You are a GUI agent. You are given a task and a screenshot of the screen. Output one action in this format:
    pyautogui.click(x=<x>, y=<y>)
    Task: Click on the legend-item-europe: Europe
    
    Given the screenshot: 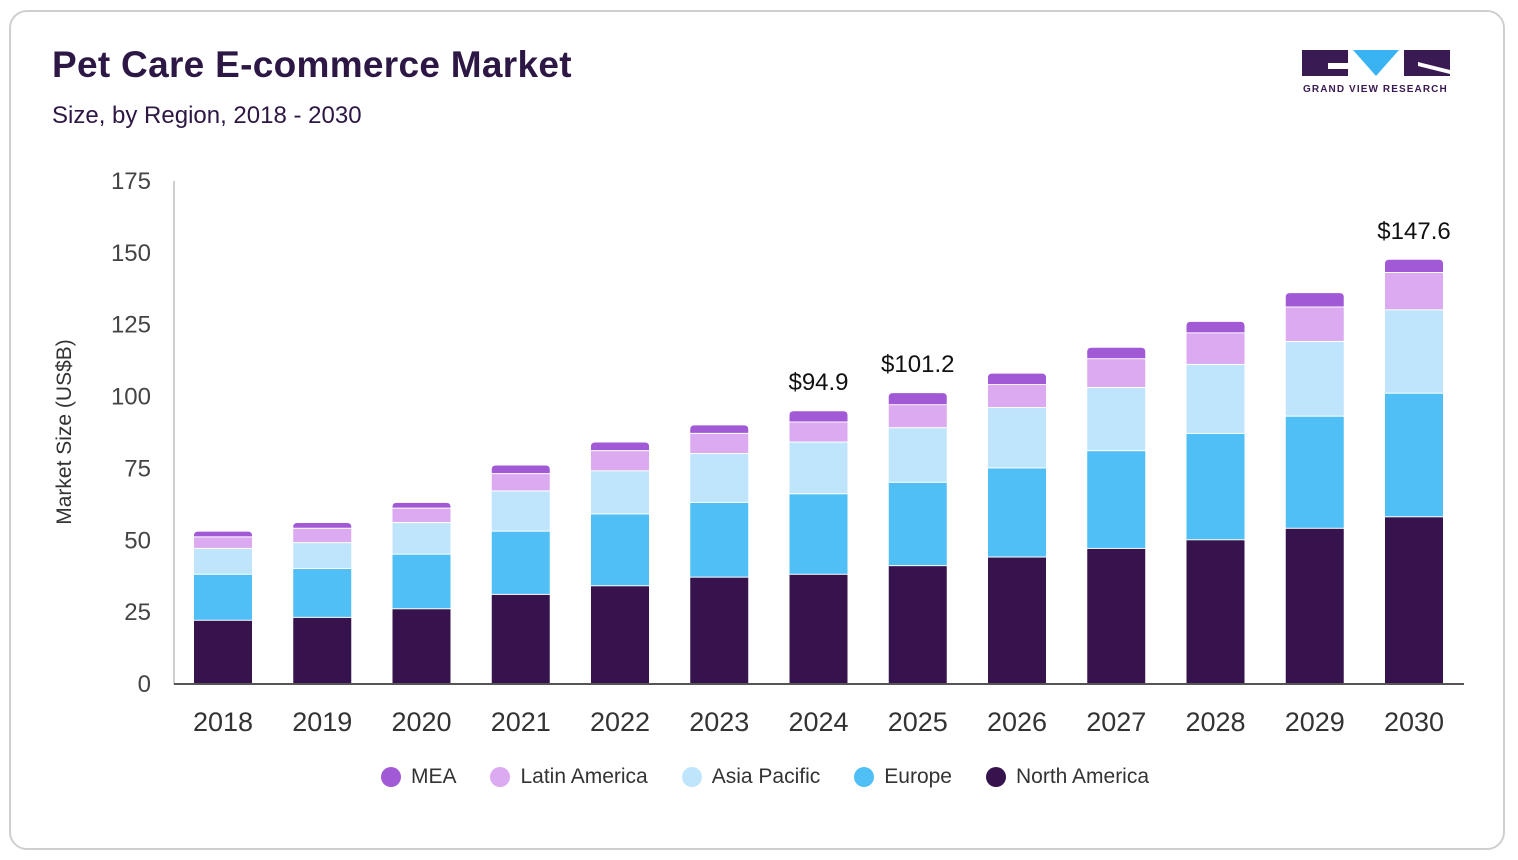 What is the action you would take?
    pyautogui.click(x=903, y=777)
    